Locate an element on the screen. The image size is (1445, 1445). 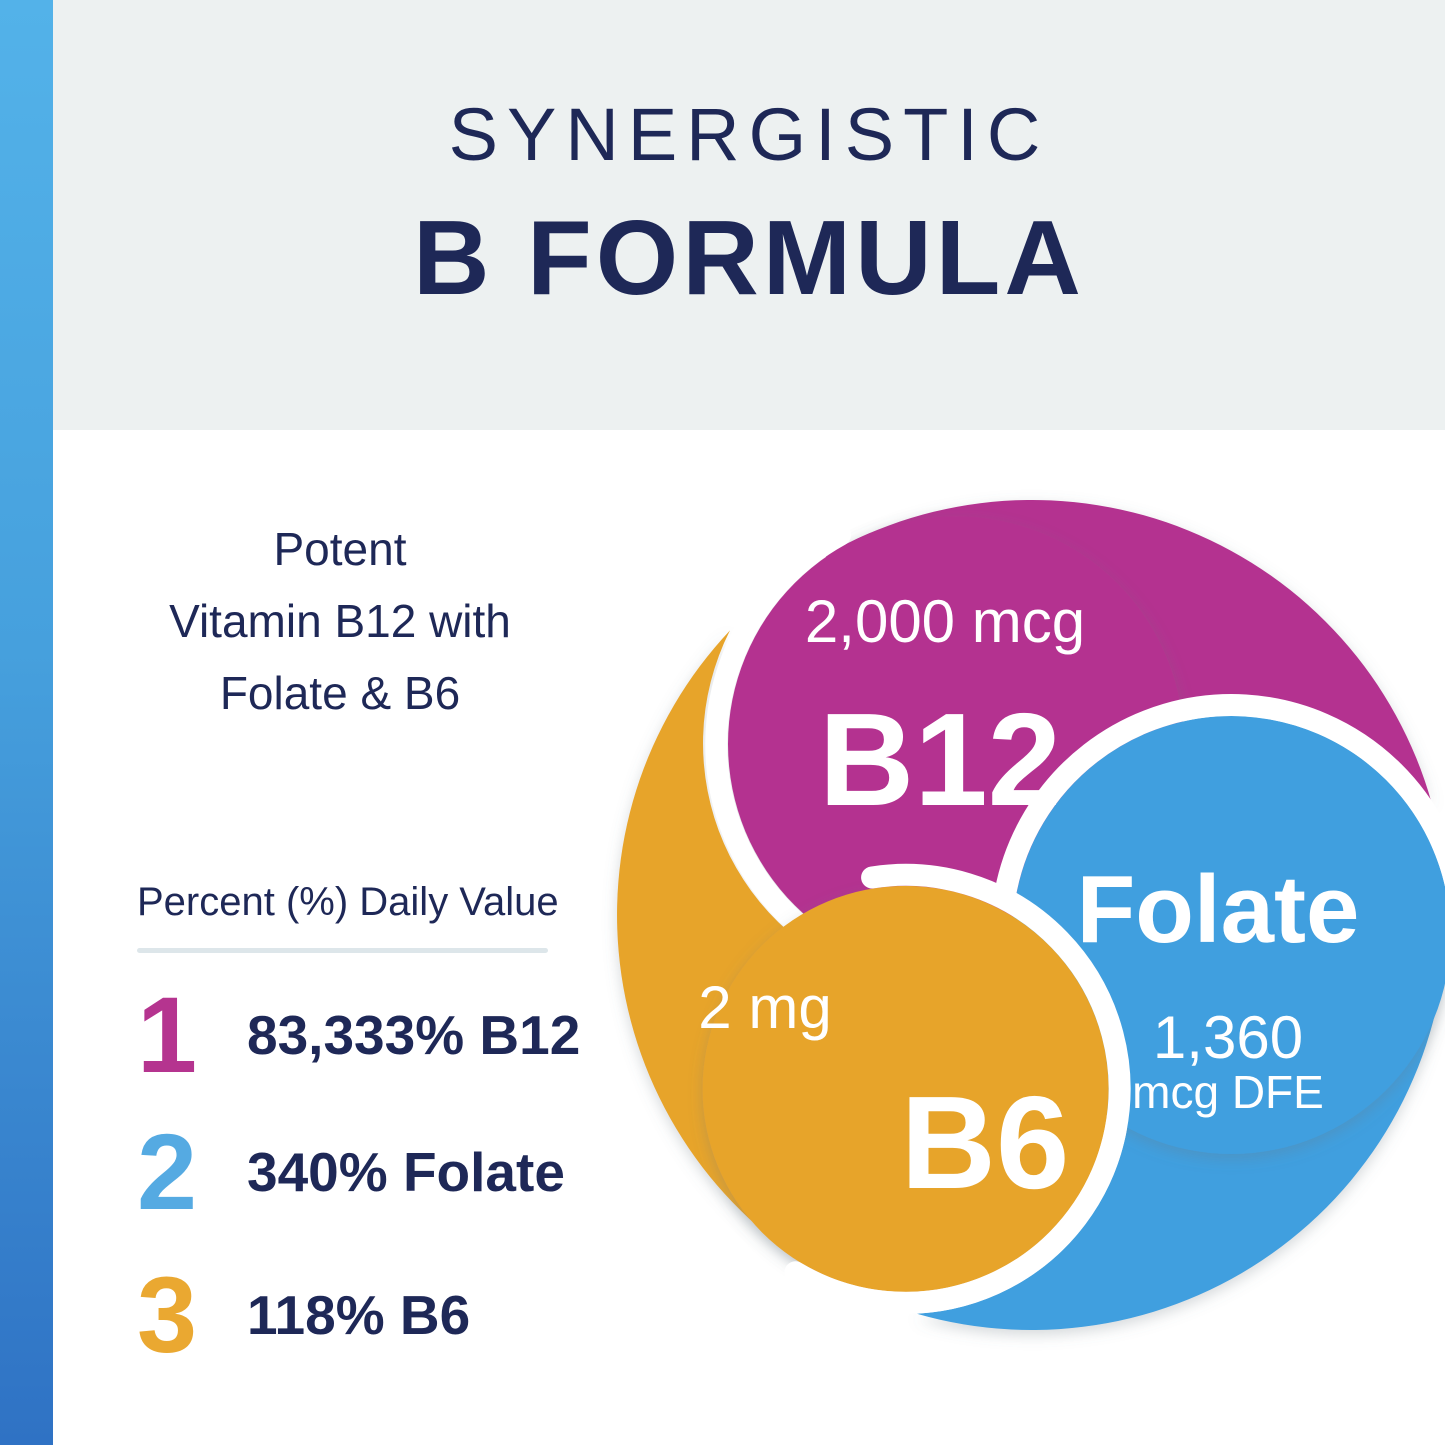
rank-number-2: 2 is located at coordinates (167, 1171).